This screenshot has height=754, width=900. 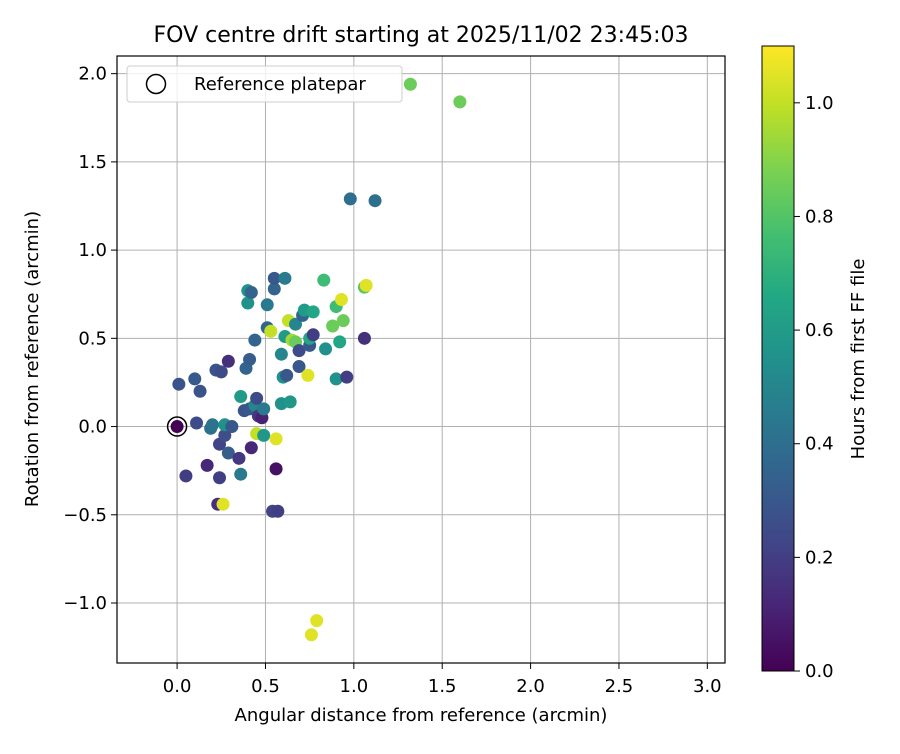 What do you see at coordinates (85, 515) in the screenshot?
I see `y-tick-label: −0.5` at bounding box center [85, 515].